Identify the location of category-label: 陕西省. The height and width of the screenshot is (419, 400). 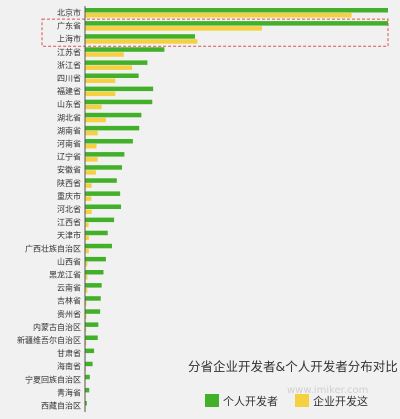
(69, 183).